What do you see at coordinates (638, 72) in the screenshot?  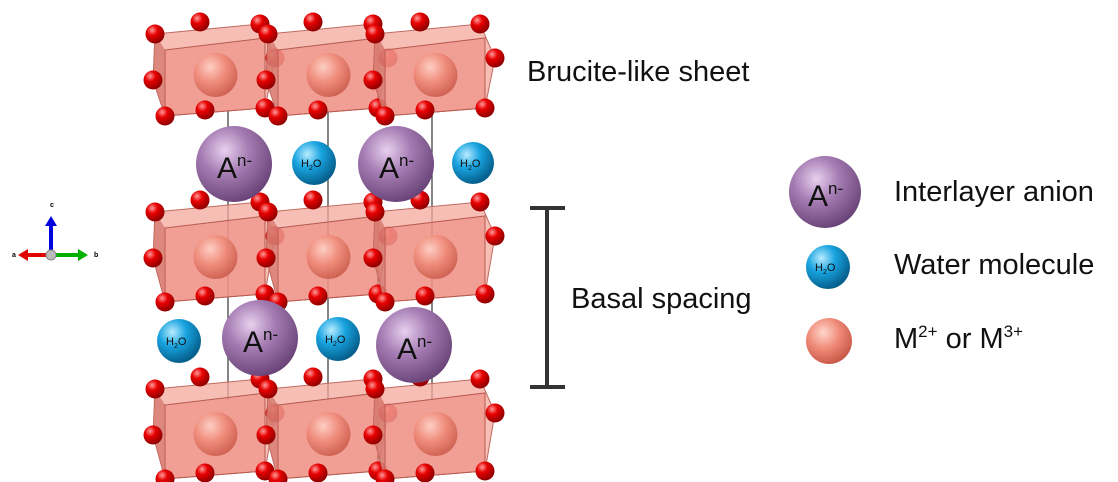 I see `brucite-sheet-label: Brucite-like sheet` at bounding box center [638, 72].